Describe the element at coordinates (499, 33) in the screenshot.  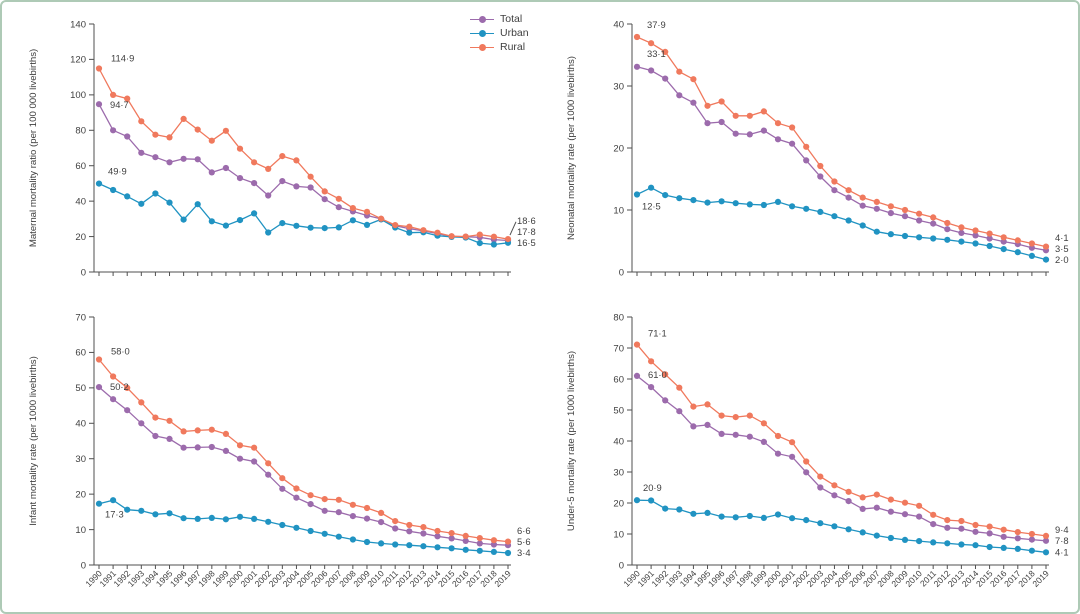
I see `legend: Total Urban Rural` at that location.